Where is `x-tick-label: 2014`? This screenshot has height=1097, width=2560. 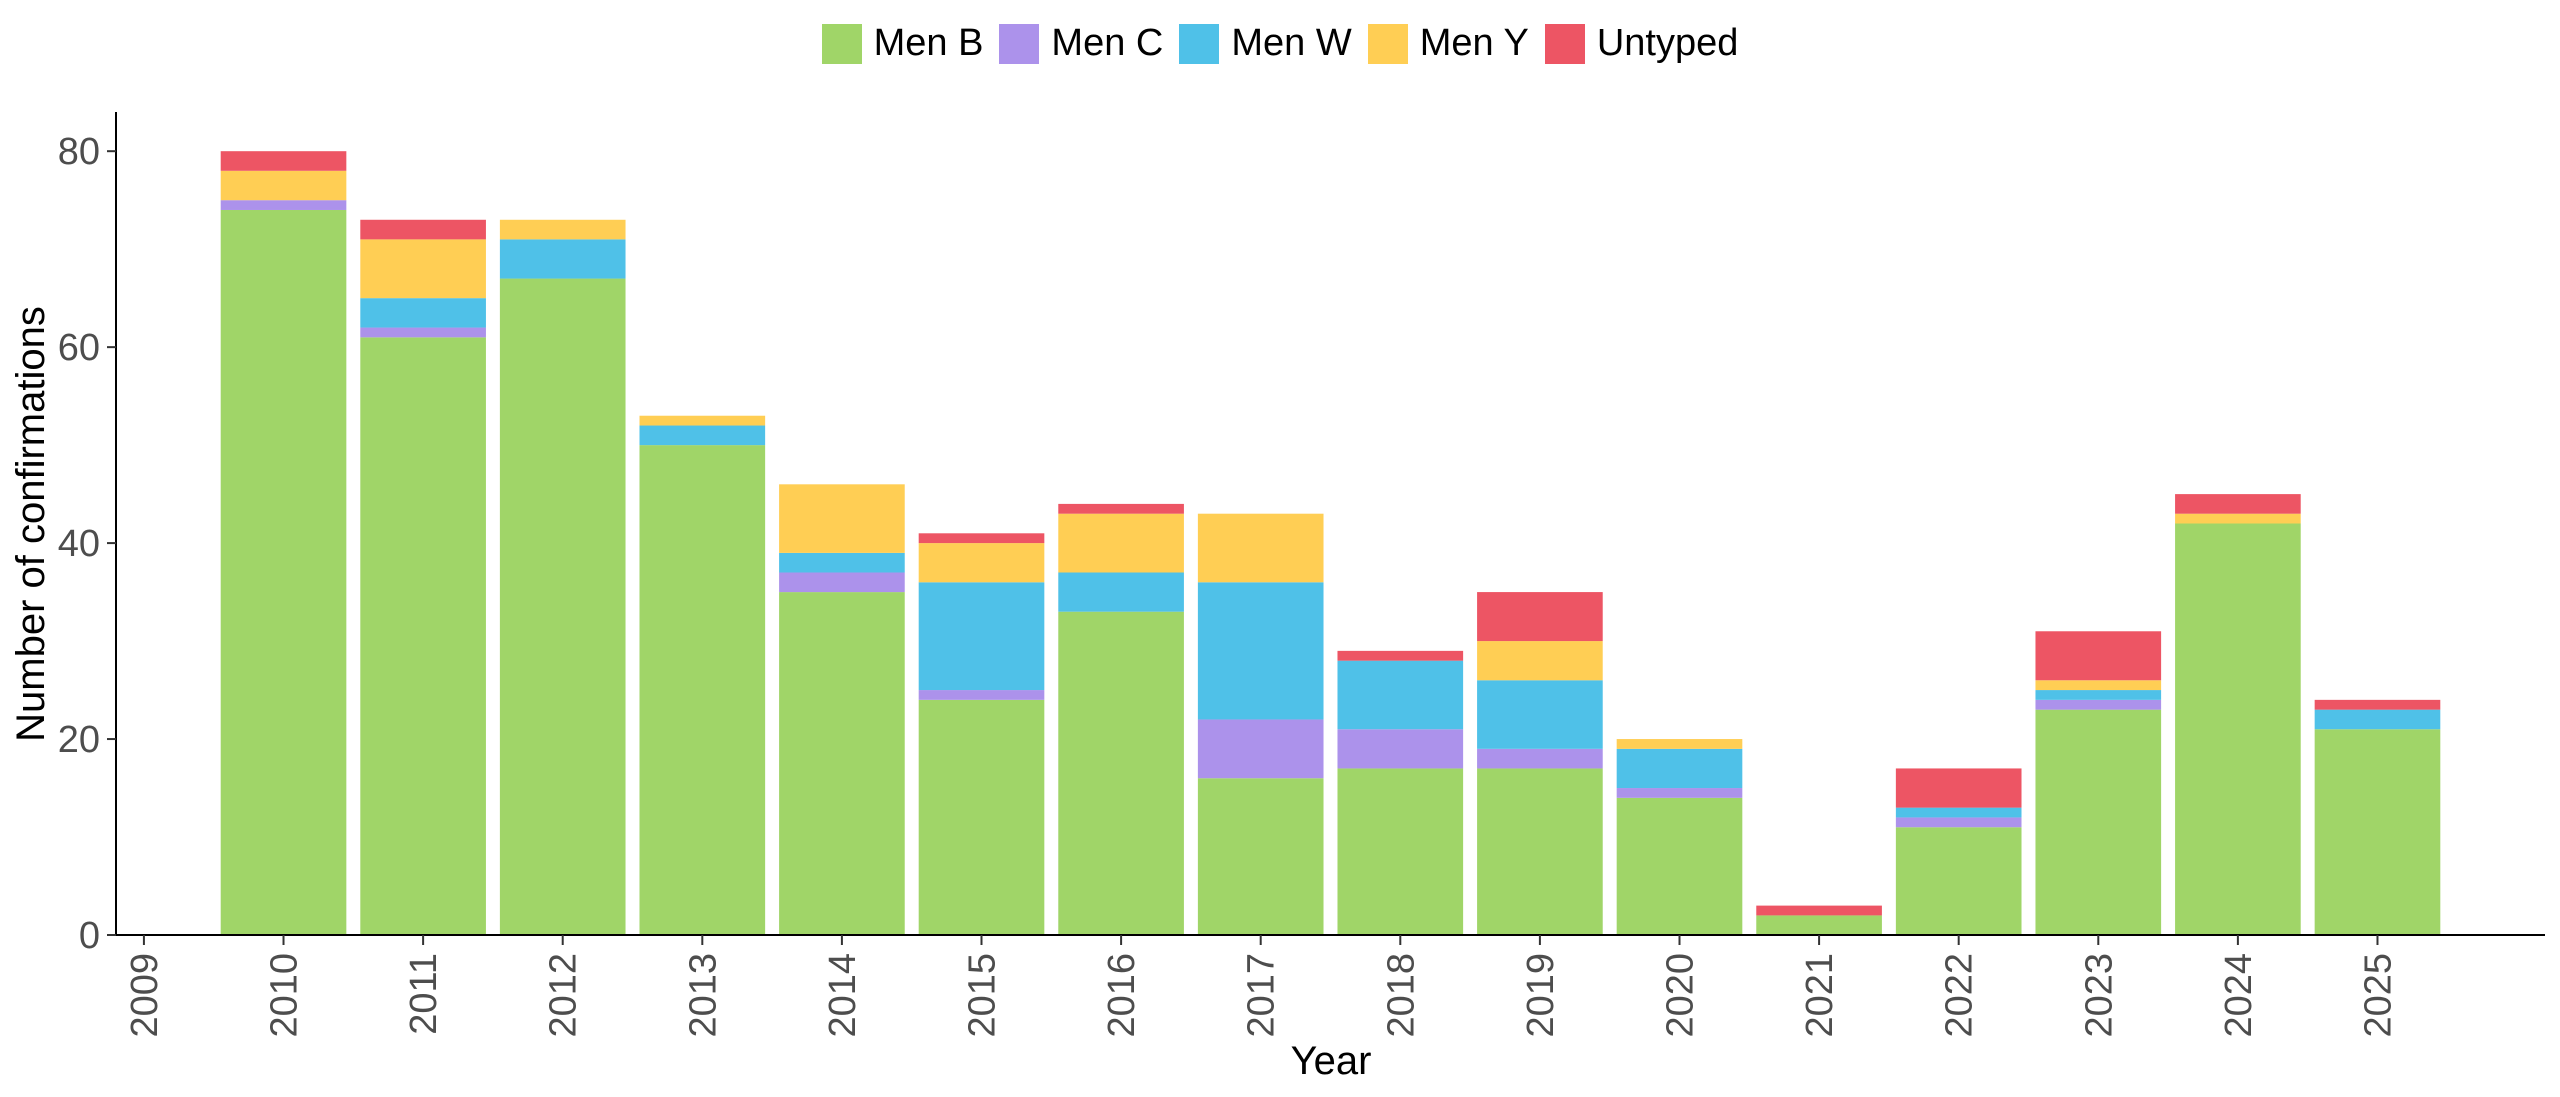 x-tick-label: 2014 is located at coordinates (843, 995).